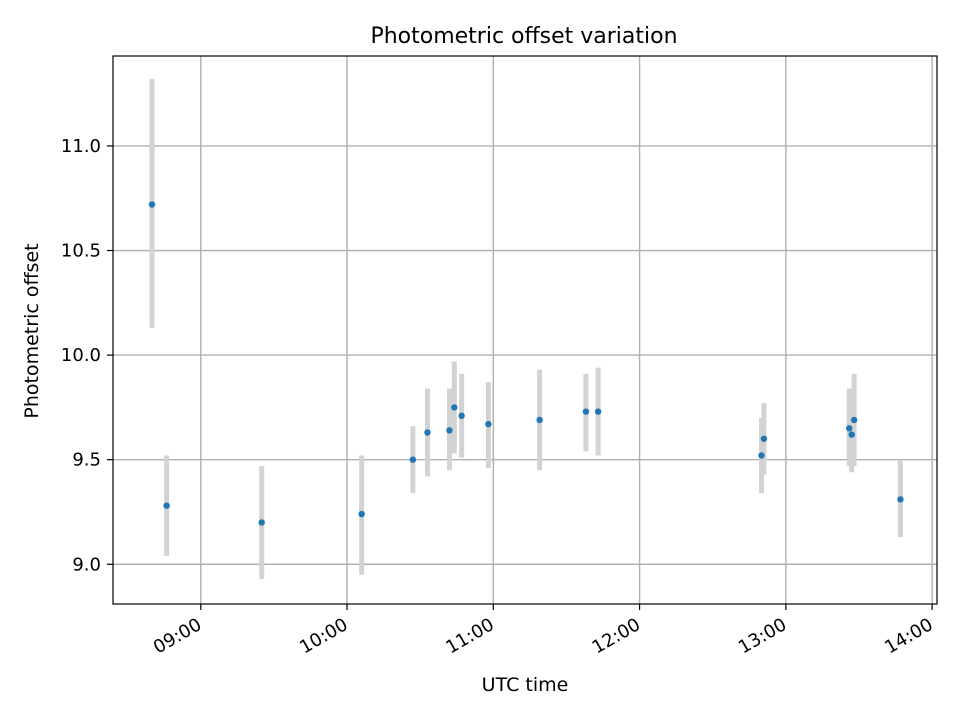 Image resolution: width=960 pixels, height=720 pixels. Describe the element at coordinates (523, 36) in the screenshot. I see `chart-title: Photometric offset variation` at that location.